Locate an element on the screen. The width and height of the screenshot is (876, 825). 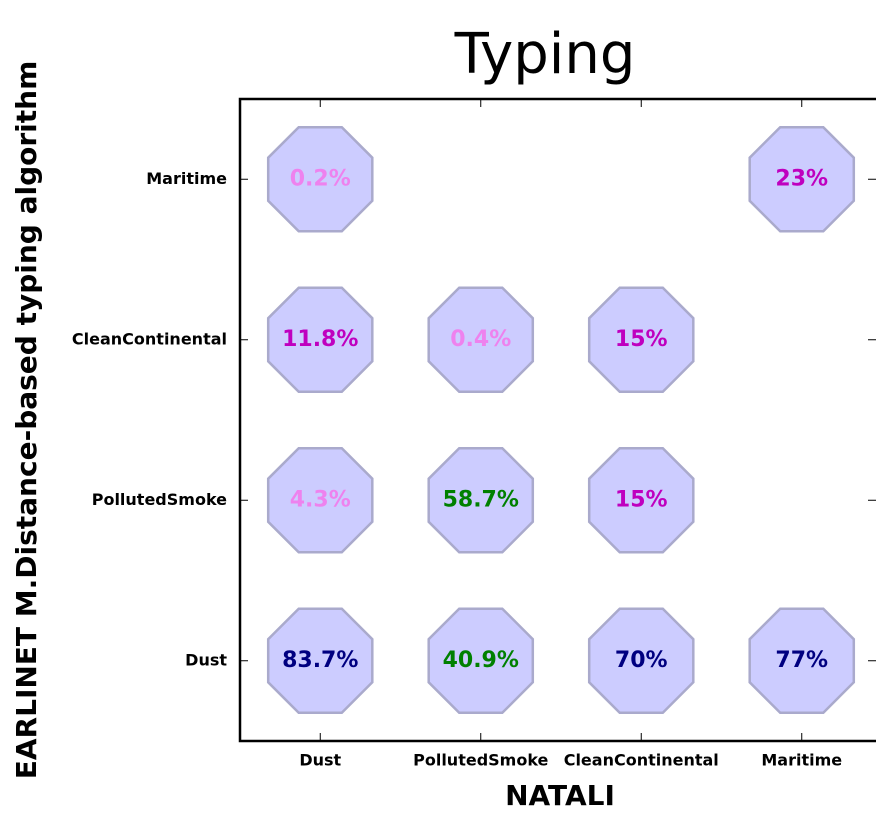
x-tick-label: CleanContinental is located at coordinates (641, 760).